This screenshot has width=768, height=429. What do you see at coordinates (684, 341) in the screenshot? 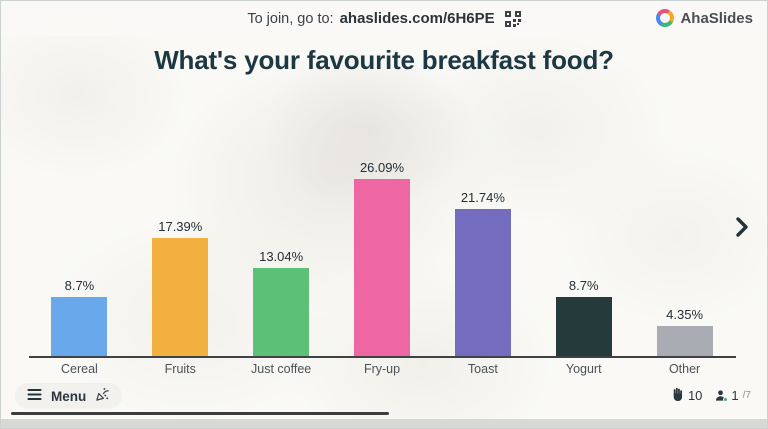
I see `bar-other` at bounding box center [684, 341].